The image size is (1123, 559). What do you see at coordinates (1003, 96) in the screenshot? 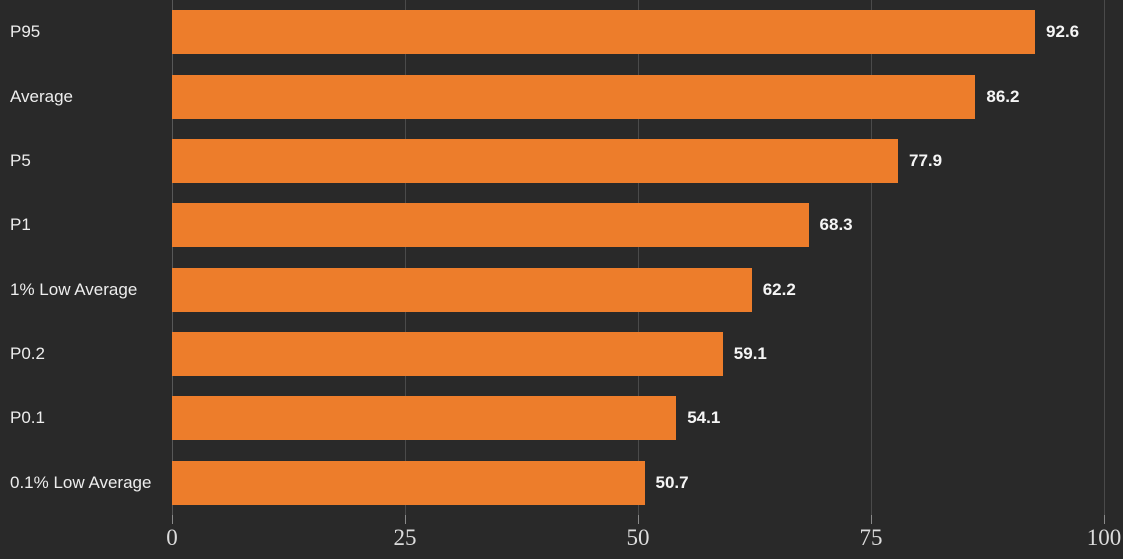
I see `value-label: 86.2` at bounding box center [1003, 96].